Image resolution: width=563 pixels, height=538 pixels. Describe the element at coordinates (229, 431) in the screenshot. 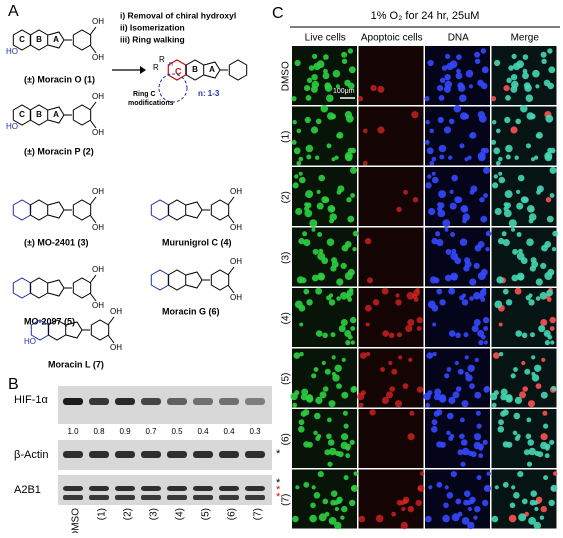

I see `density: 0.4` at that location.